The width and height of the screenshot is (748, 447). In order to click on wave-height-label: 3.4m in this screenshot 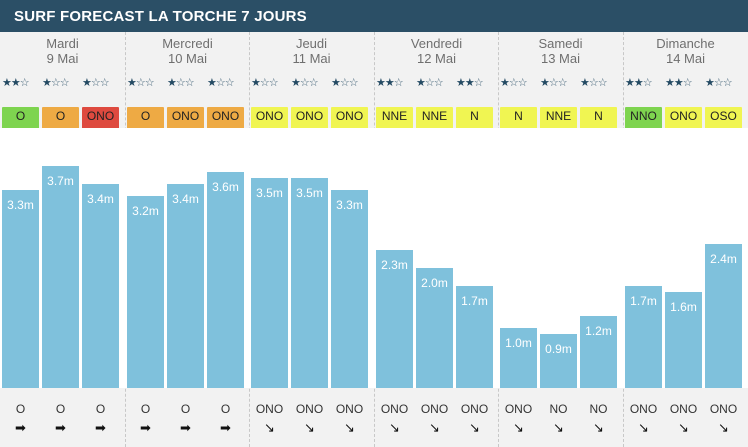, I will do `click(185, 199)`.